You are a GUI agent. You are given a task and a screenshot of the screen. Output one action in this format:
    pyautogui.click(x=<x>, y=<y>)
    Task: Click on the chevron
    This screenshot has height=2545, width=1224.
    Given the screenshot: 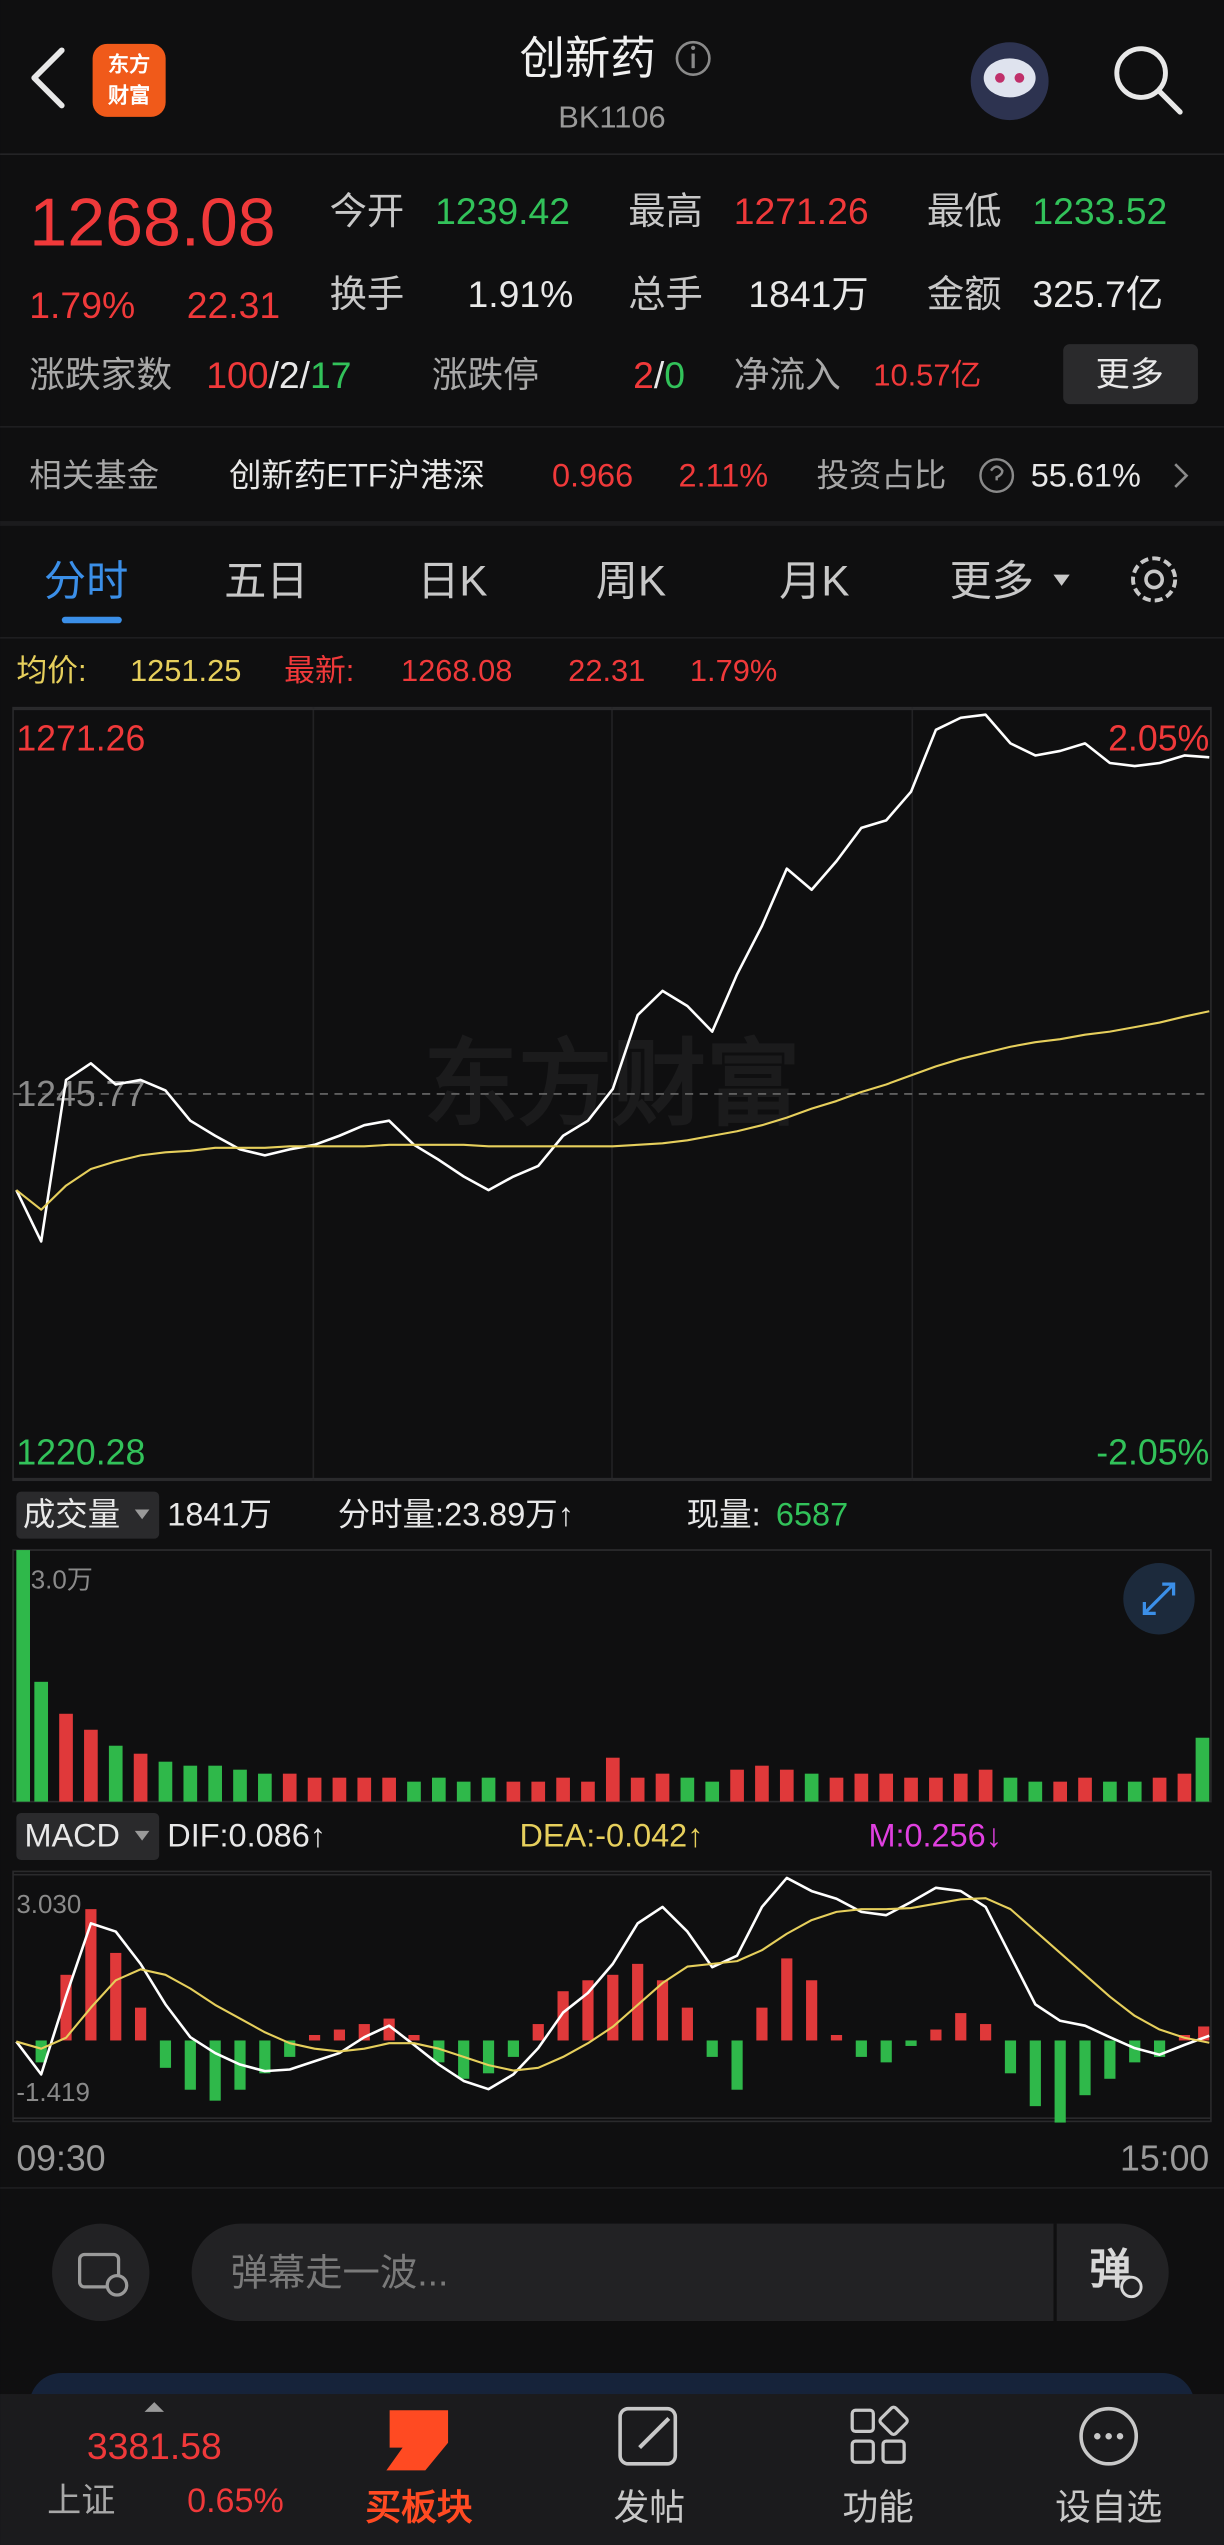 What is the action you would take?
    pyautogui.click(x=1181, y=475)
    